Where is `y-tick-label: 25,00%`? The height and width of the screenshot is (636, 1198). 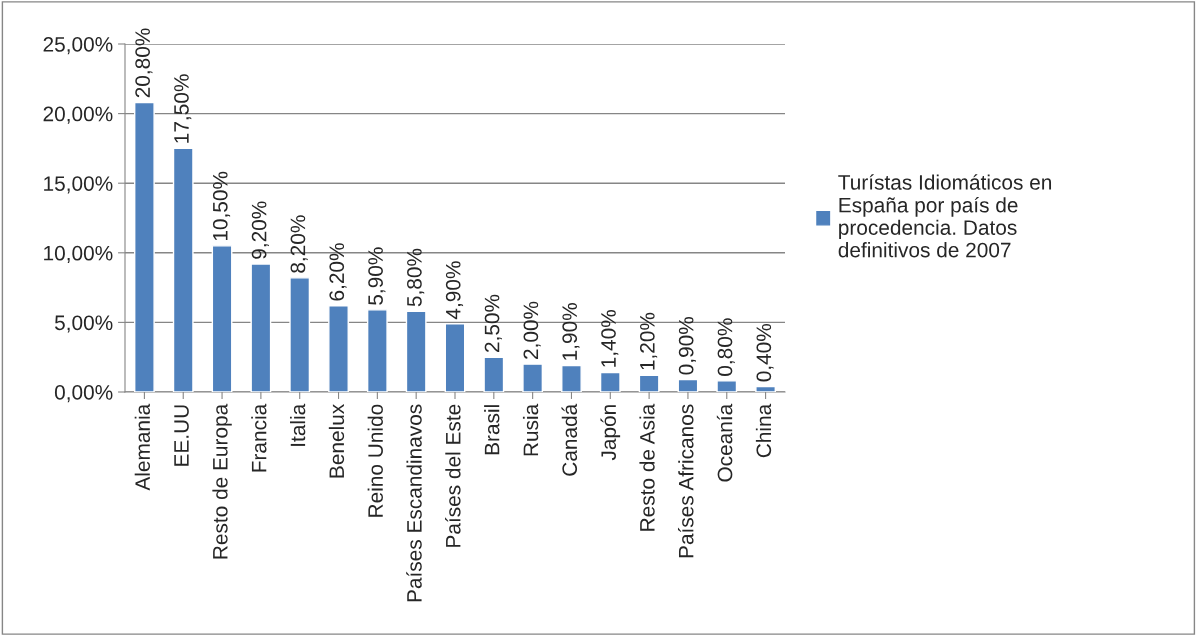
y-tick-label: 25,00% is located at coordinates (78, 46).